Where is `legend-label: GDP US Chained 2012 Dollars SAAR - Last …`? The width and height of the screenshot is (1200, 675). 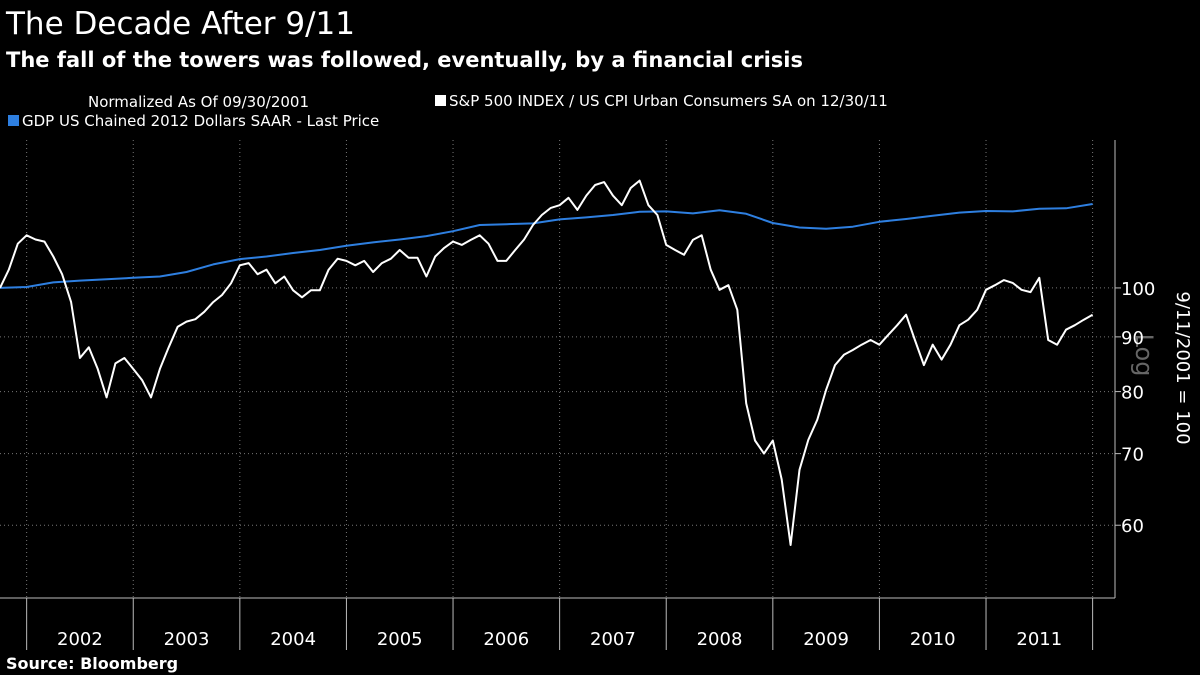 legend-label: GDP US Chained 2012 Dollars SAAR - Last … is located at coordinates (200, 121).